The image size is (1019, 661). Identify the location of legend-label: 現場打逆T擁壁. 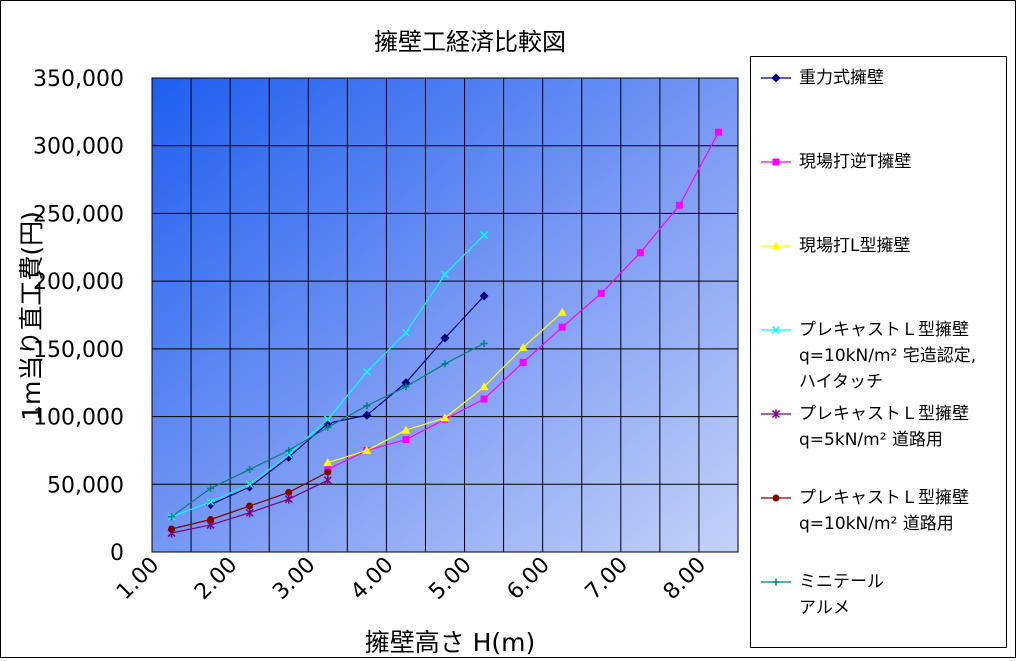
(855, 162).